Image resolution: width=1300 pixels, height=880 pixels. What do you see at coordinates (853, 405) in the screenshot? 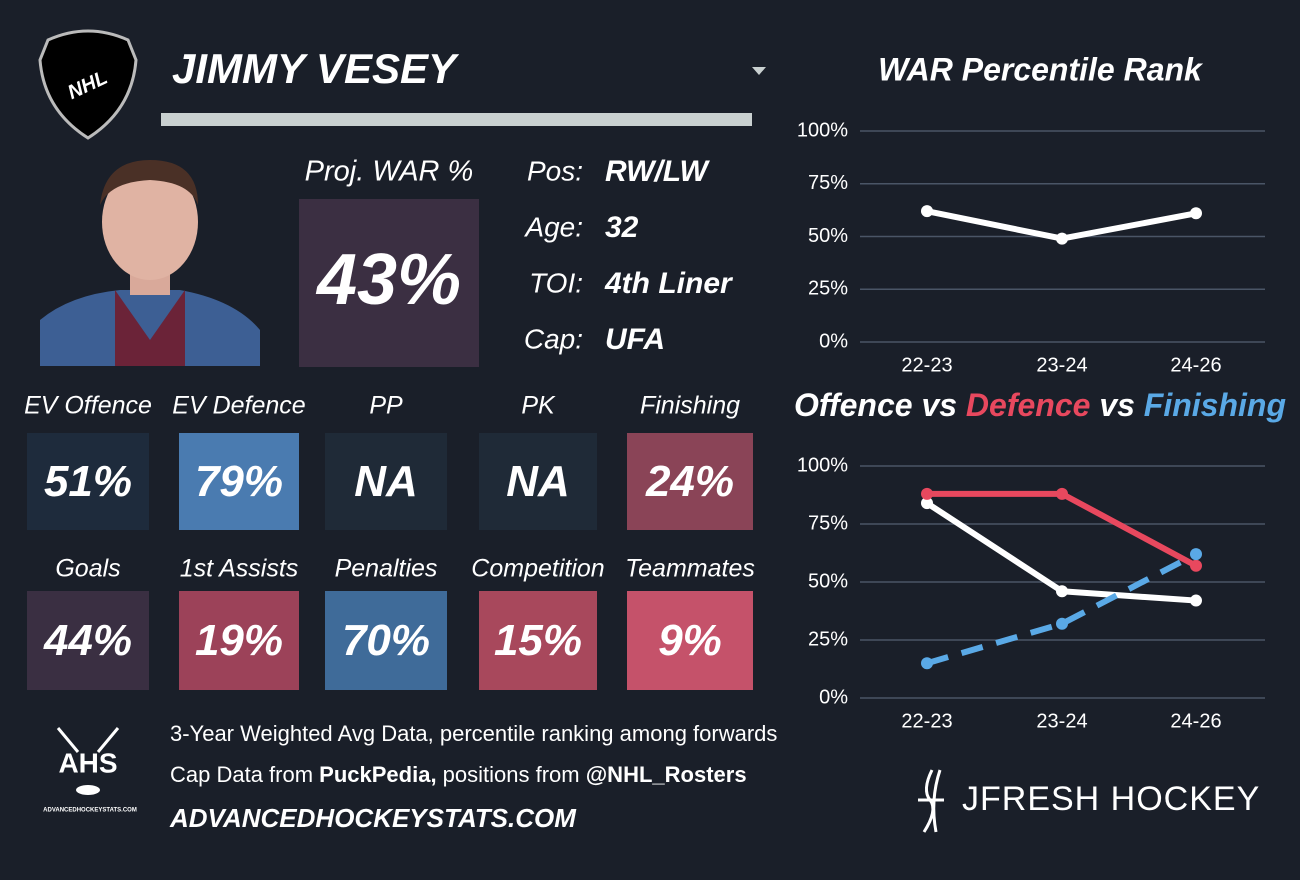
I see `title-series-name: Offence` at bounding box center [853, 405].